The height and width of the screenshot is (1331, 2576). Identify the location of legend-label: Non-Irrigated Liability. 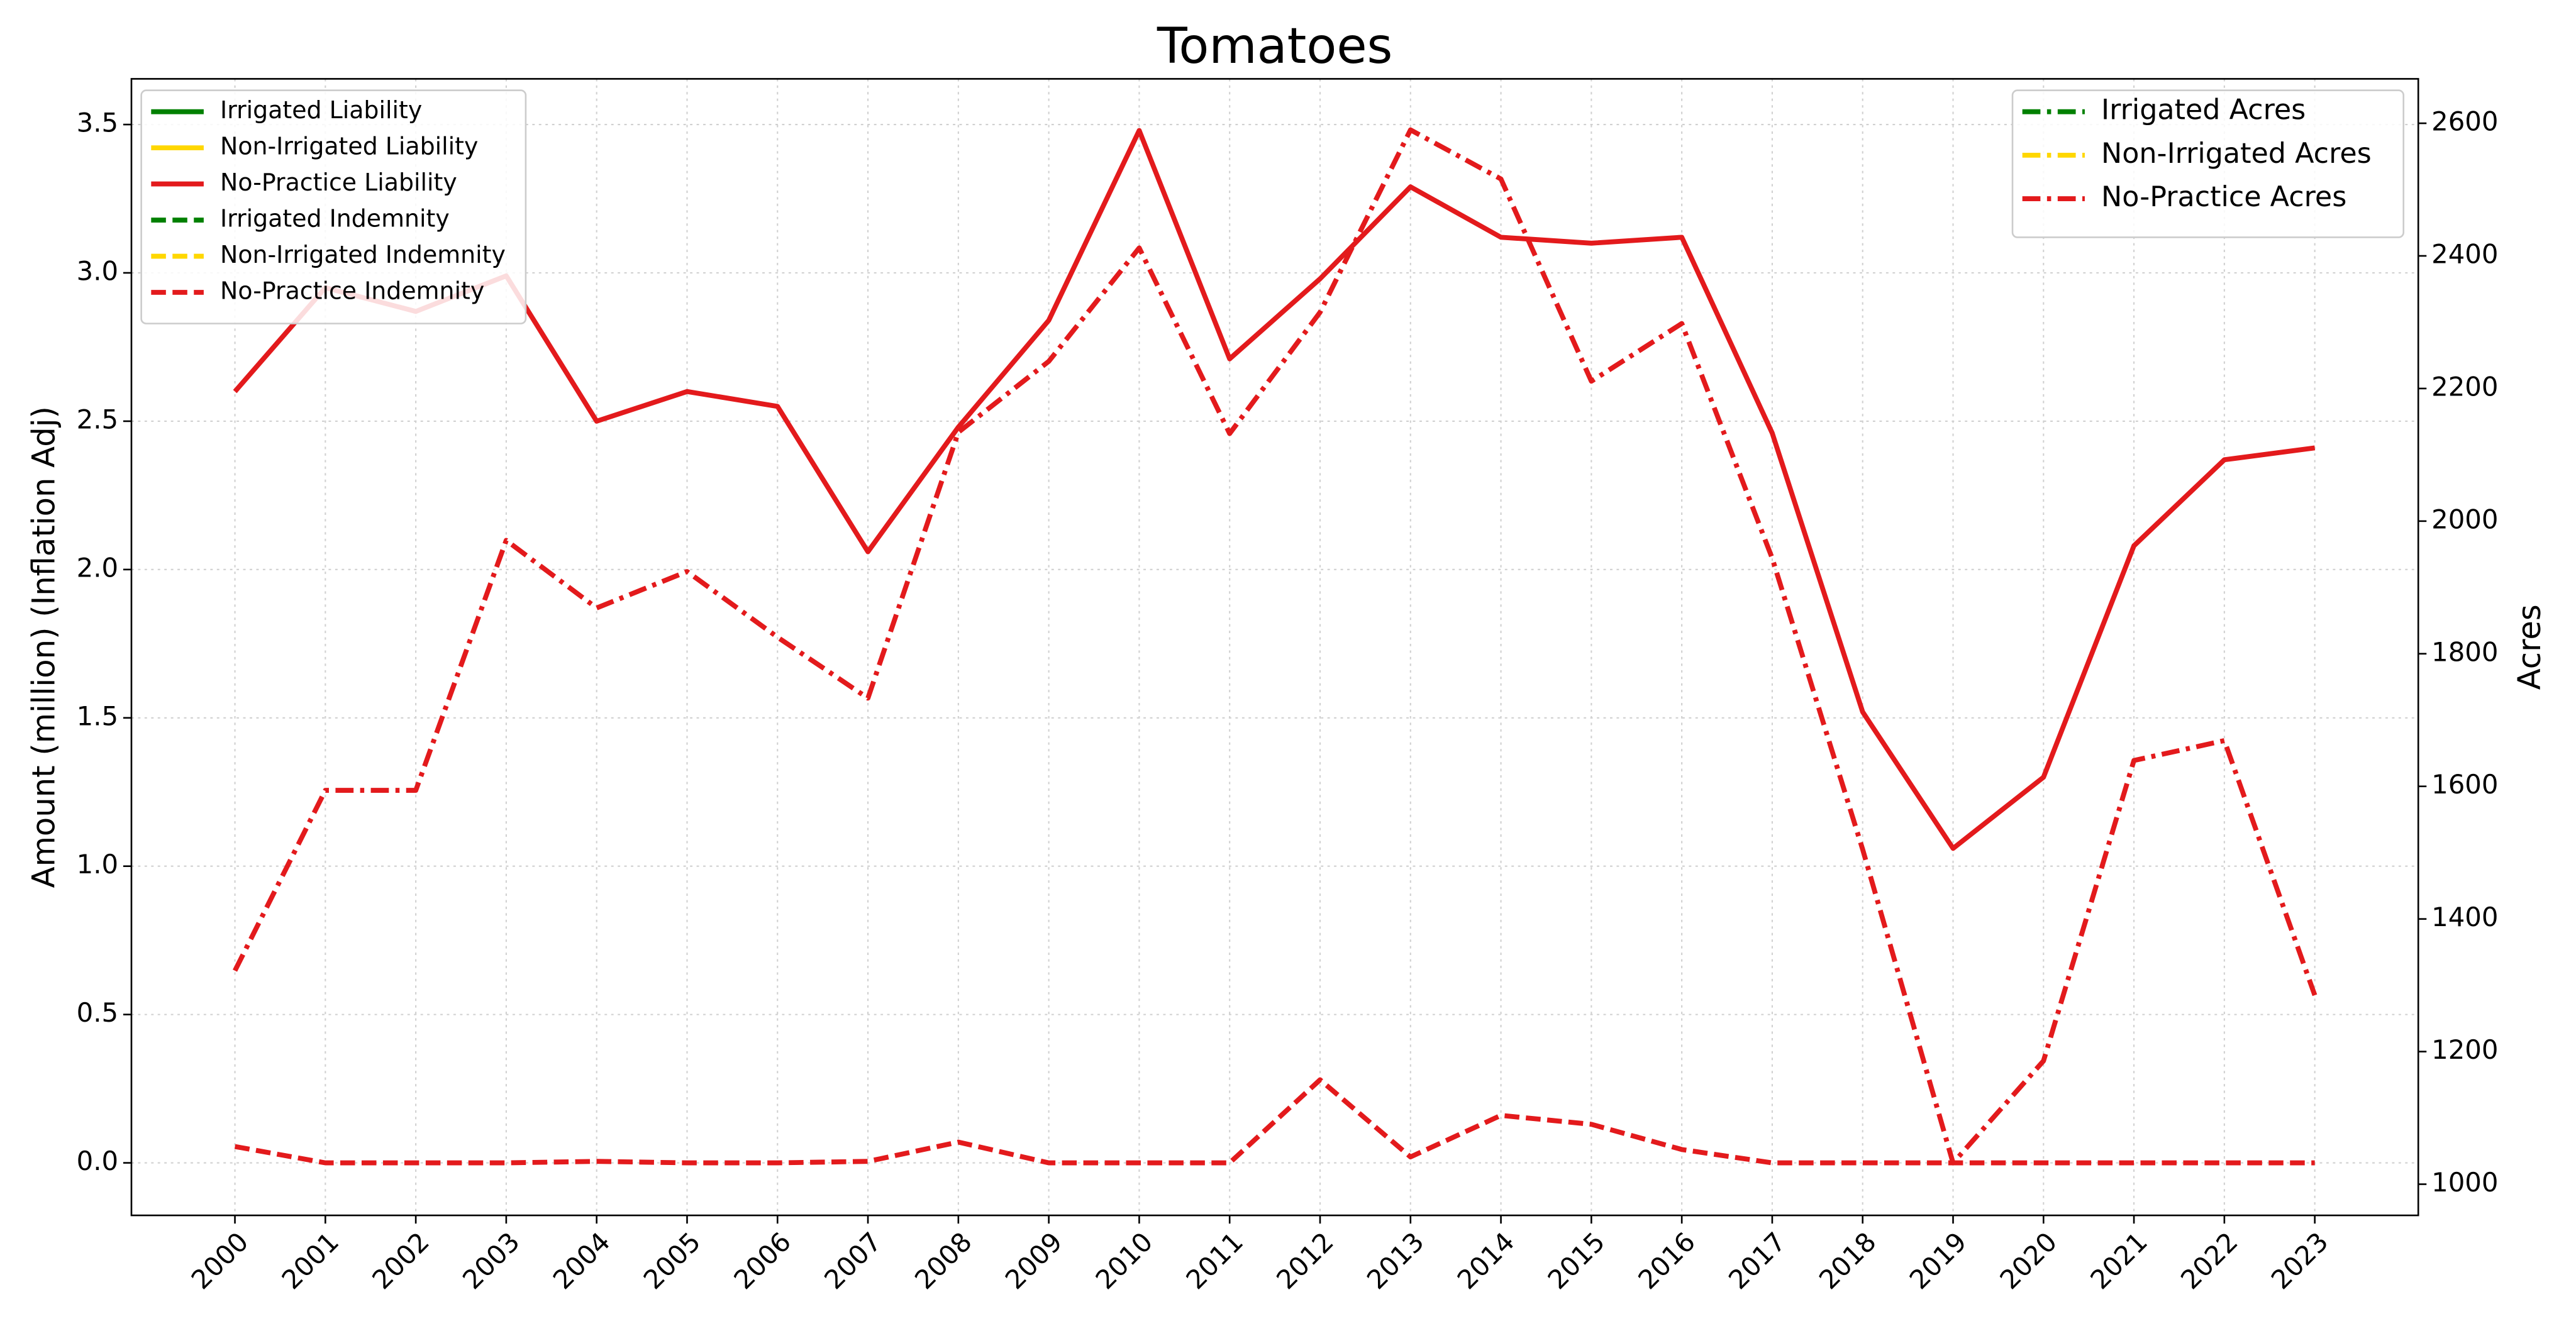
(349, 146).